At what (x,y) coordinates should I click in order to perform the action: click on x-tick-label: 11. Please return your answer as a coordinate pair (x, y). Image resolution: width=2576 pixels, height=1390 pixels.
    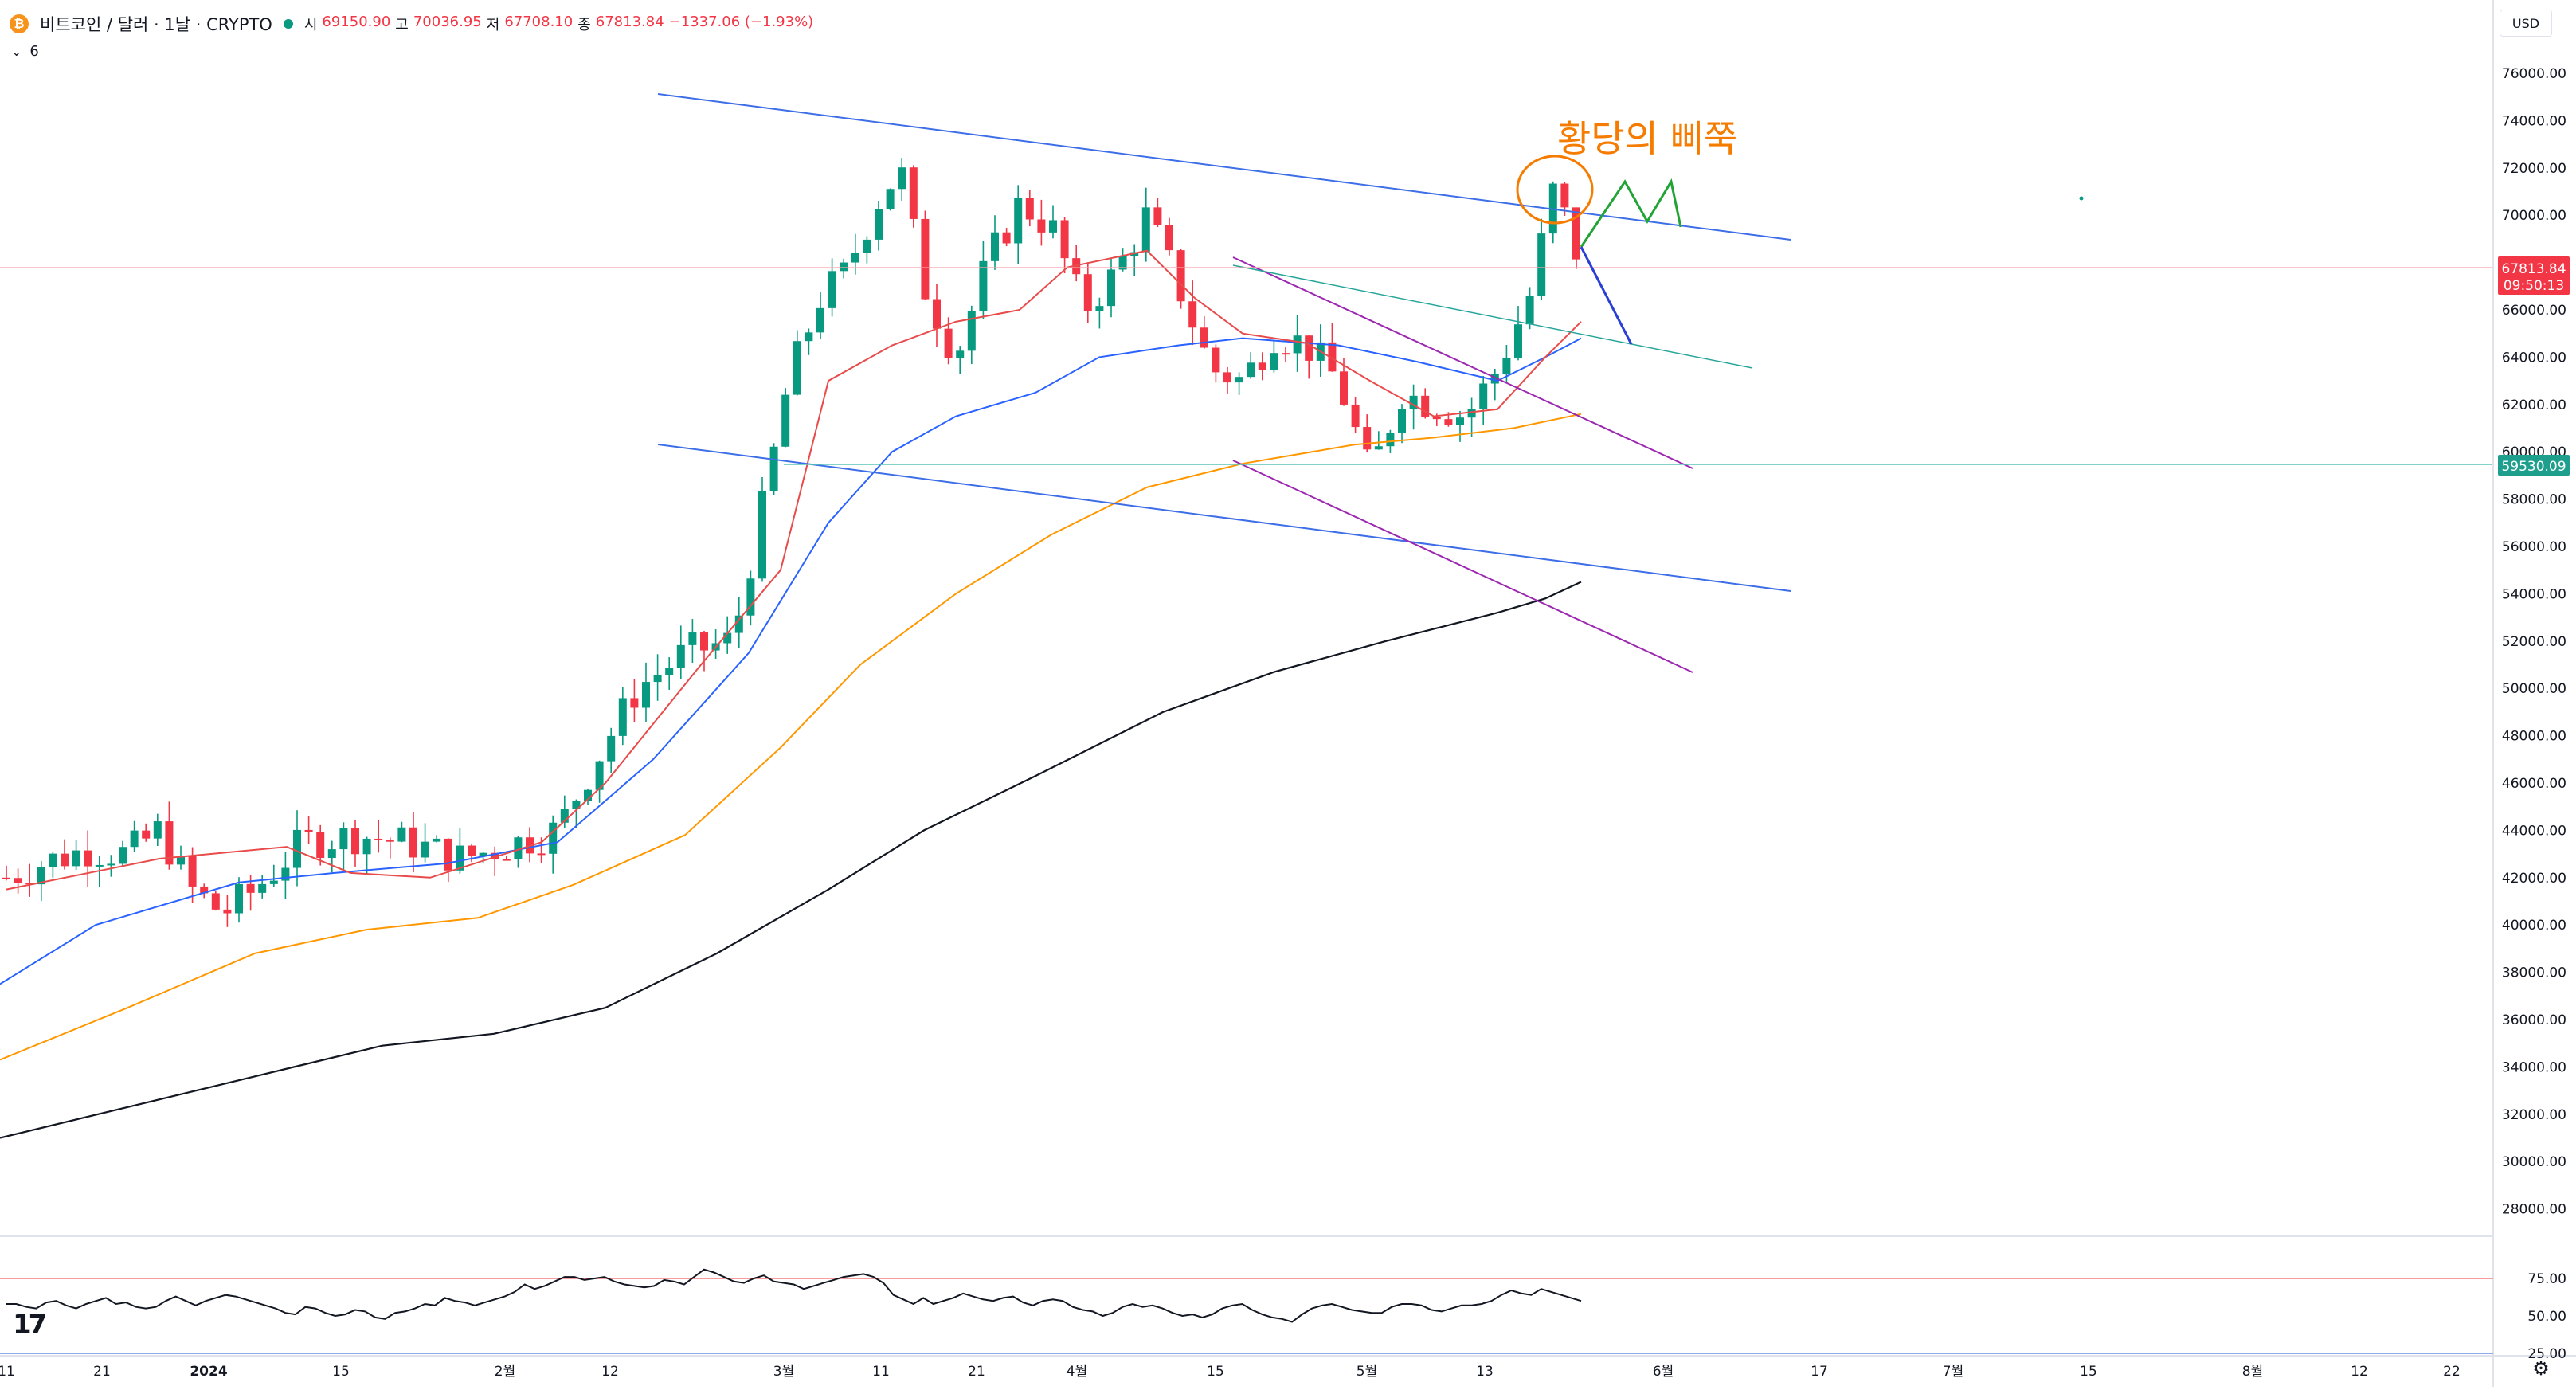
    Looking at the image, I should click on (7, 1372).